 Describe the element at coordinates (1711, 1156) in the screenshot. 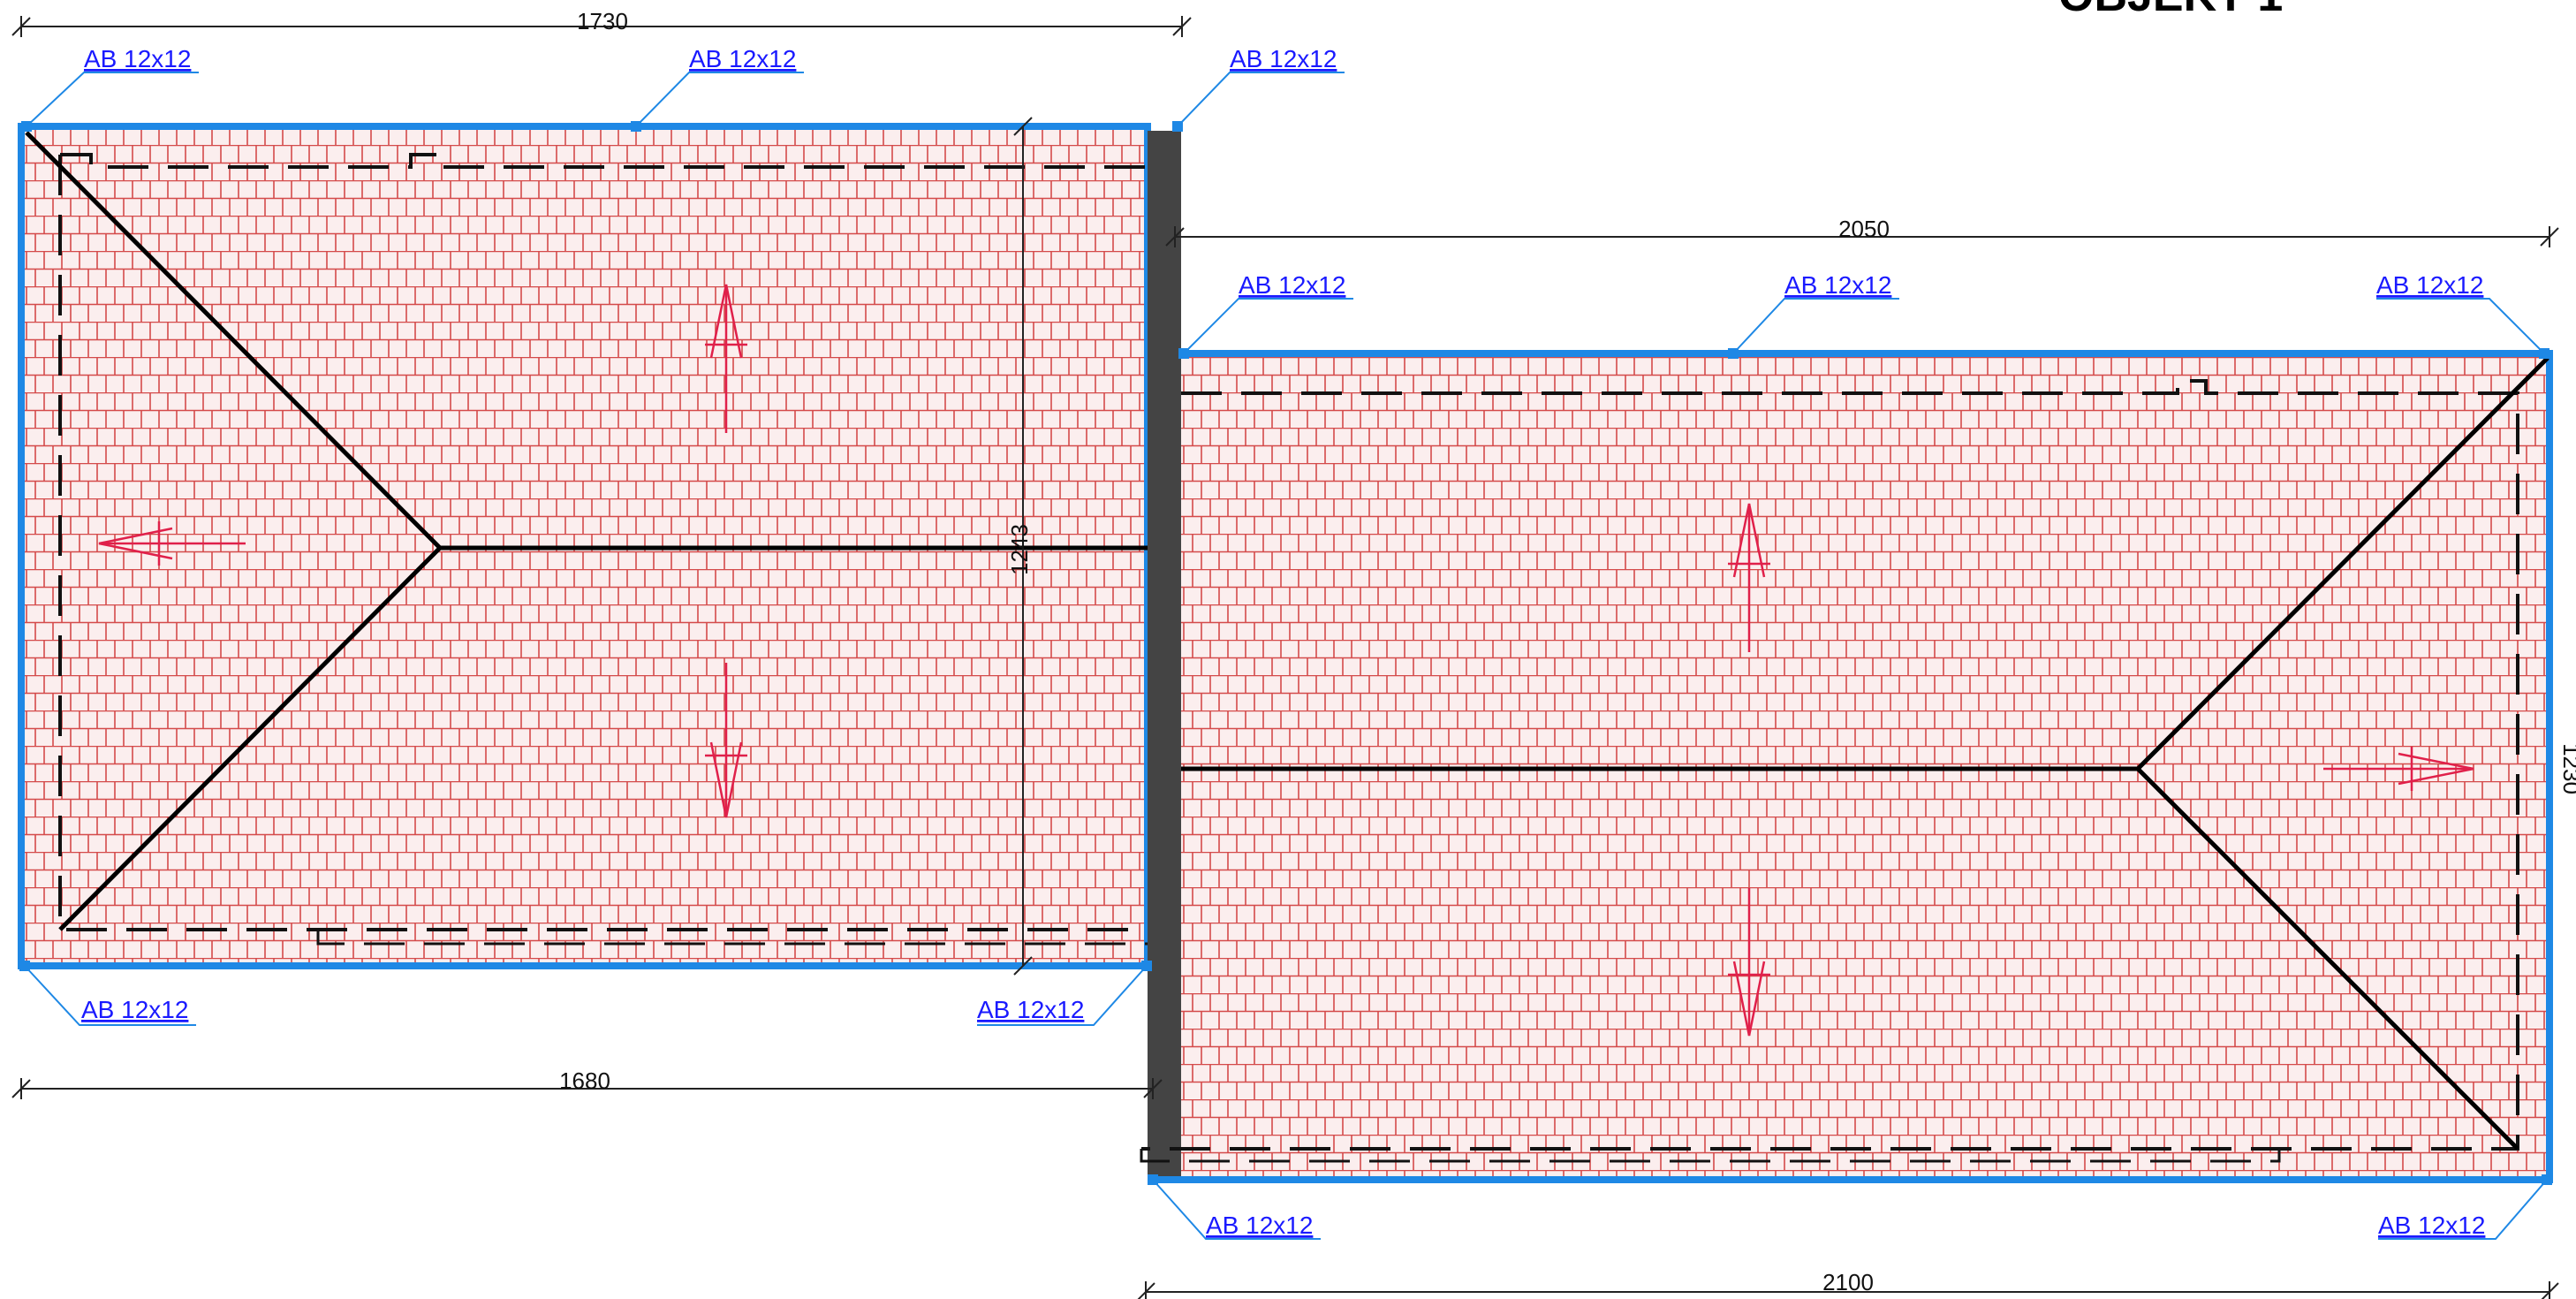

I see `right-wall-notch` at that location.